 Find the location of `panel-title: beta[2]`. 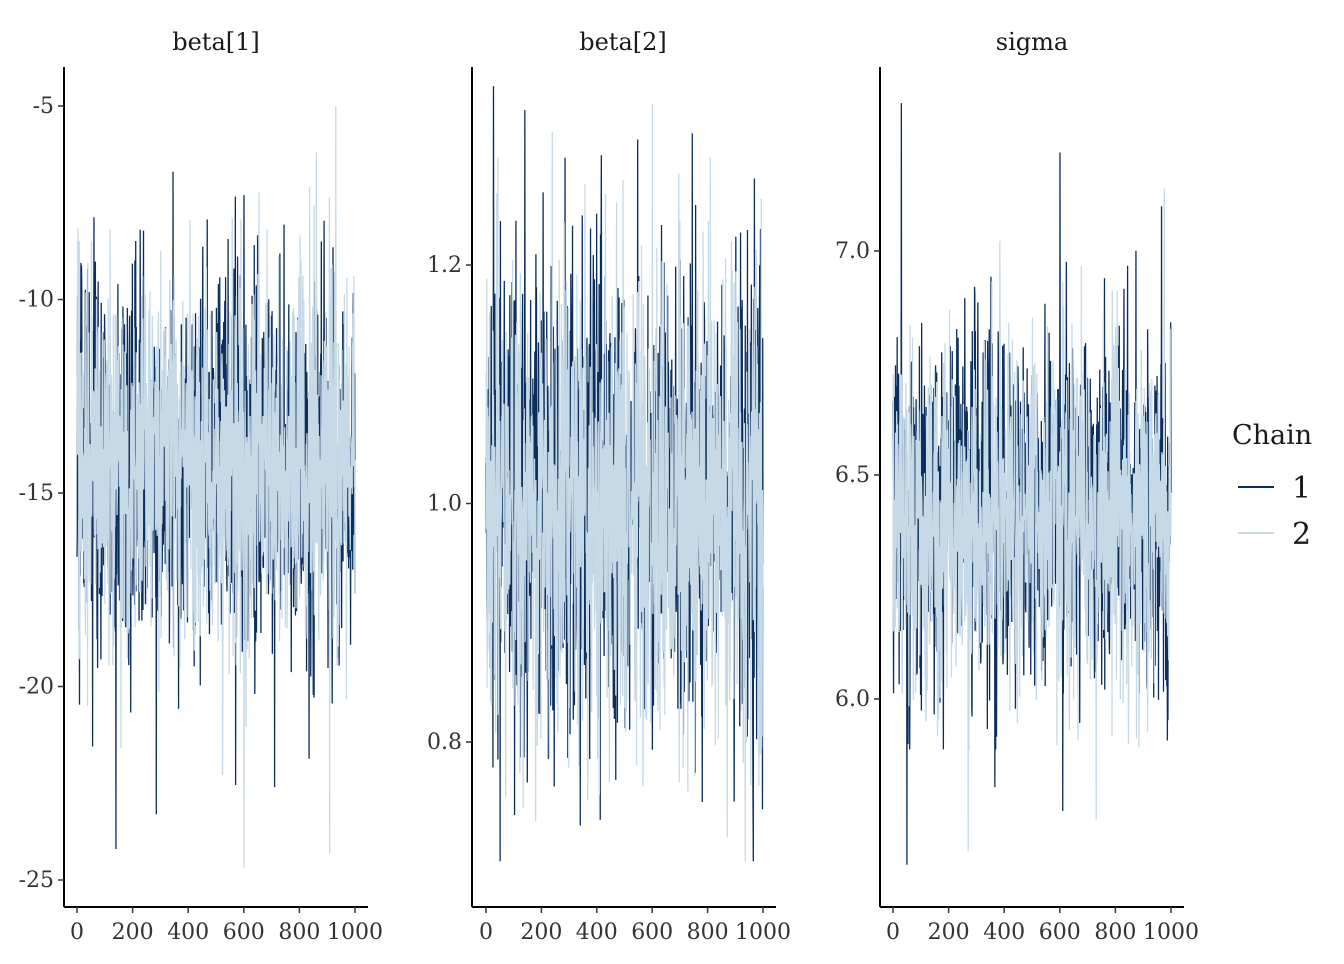

panel-title: beta[2] is located at coordinates (623, 42).